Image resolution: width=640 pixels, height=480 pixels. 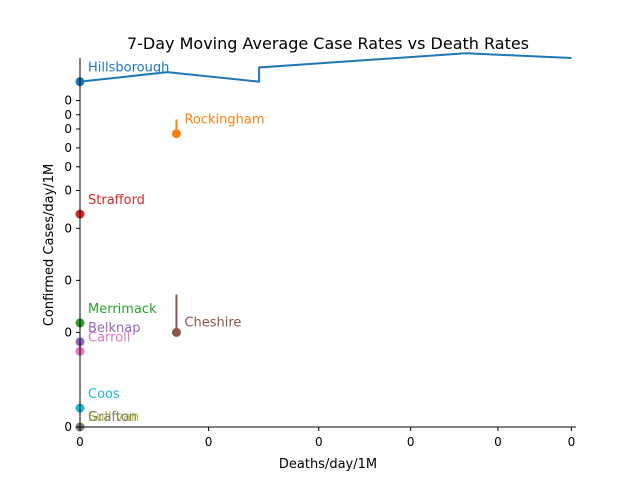 What do you see at coordinates (116, 200) in the screenshot?
I see `series-label: Strafford` at bounding box center [116, 200].